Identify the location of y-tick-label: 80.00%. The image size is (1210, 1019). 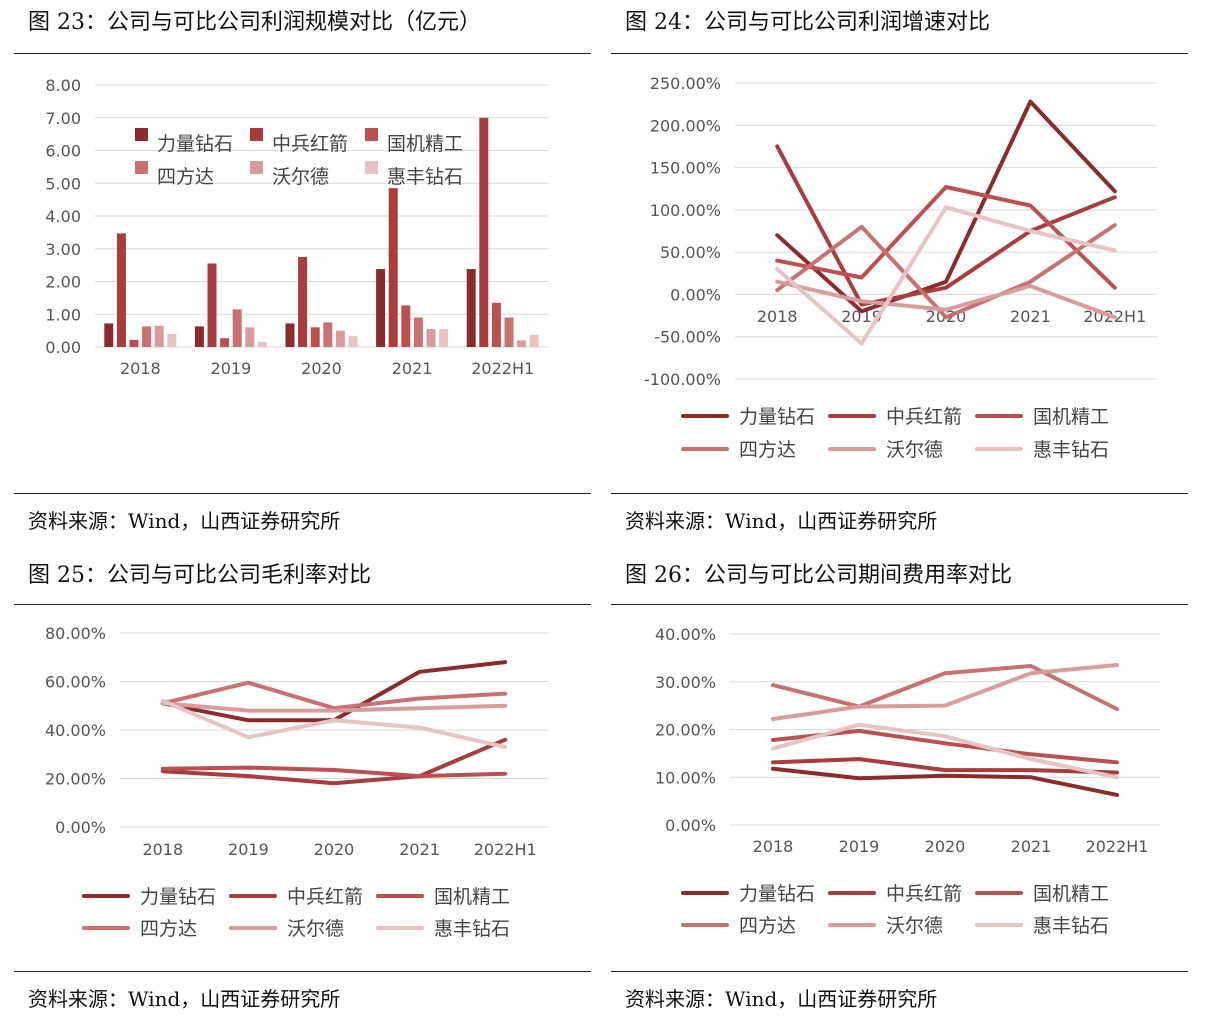
(75, 633).